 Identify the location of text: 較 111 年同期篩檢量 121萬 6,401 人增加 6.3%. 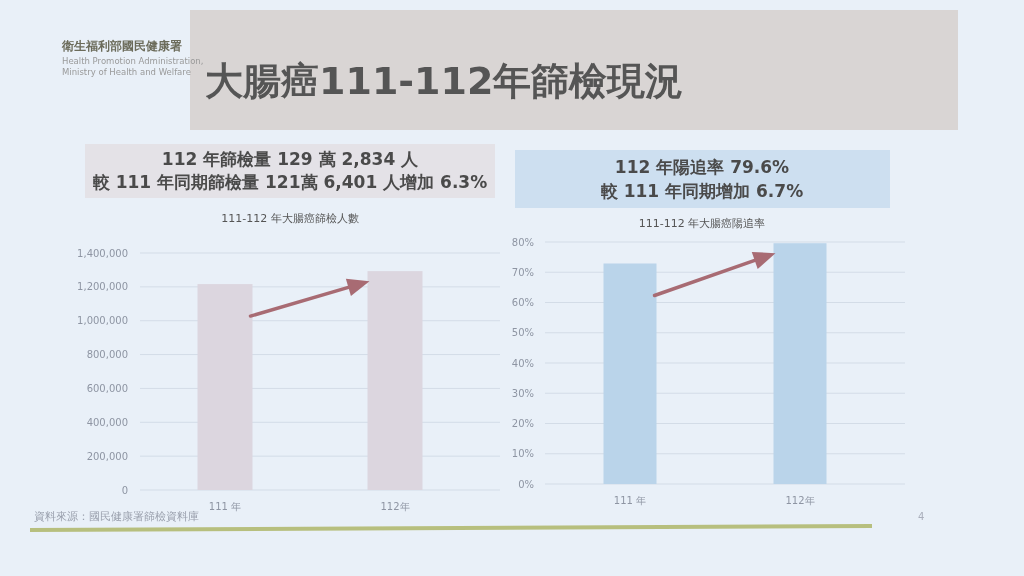
(289, 182).